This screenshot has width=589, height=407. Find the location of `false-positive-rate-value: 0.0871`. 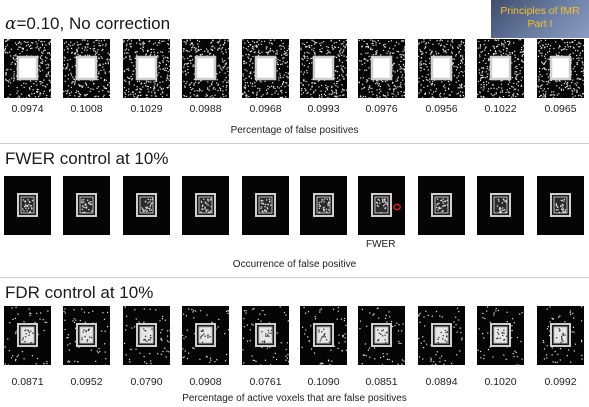

false-positive-rate-value: 0.0871 is located at coordinates (27, 382).